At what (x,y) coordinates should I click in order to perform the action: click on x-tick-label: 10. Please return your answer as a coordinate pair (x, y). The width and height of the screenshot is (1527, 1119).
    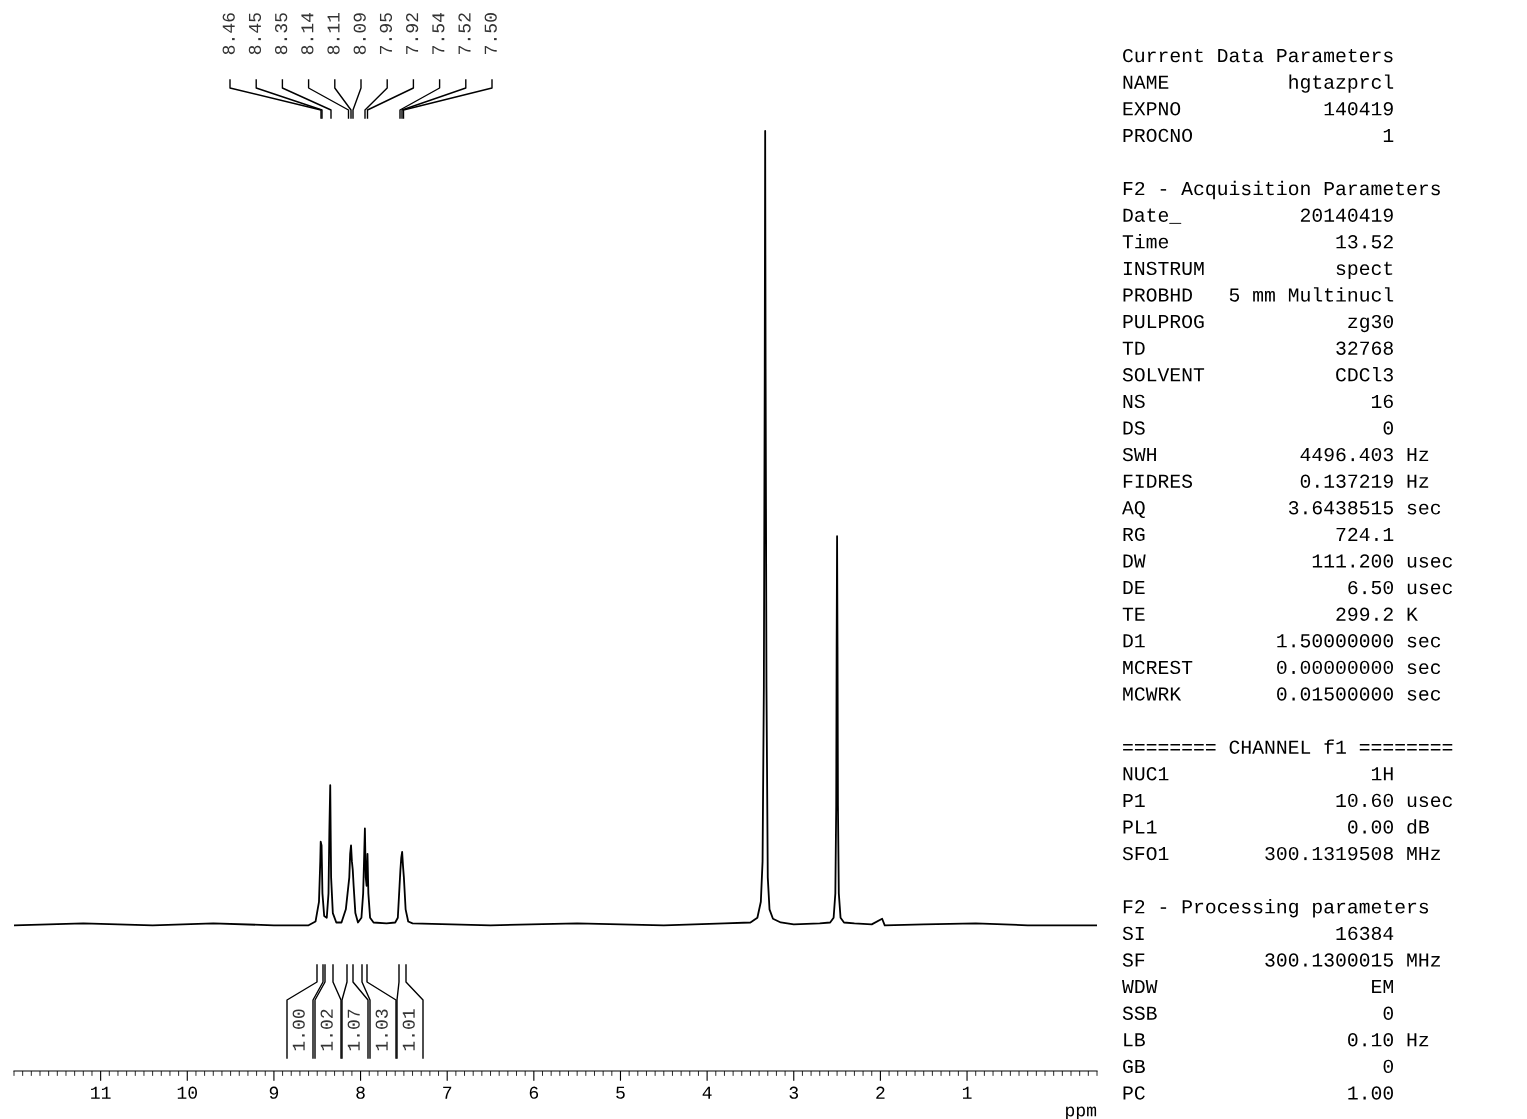
    Looking at the image, I should click on (187, 1092).